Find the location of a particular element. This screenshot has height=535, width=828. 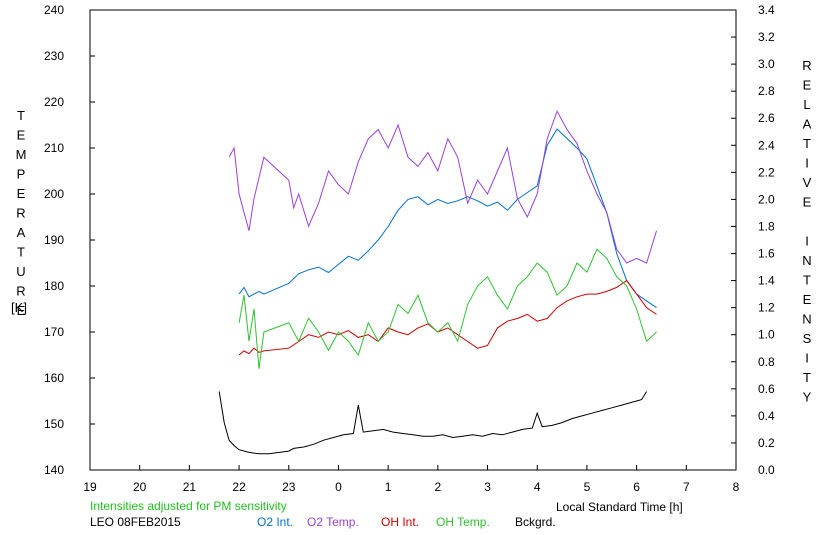

x-tick-label: 7 is located at coordinates (686, 487).